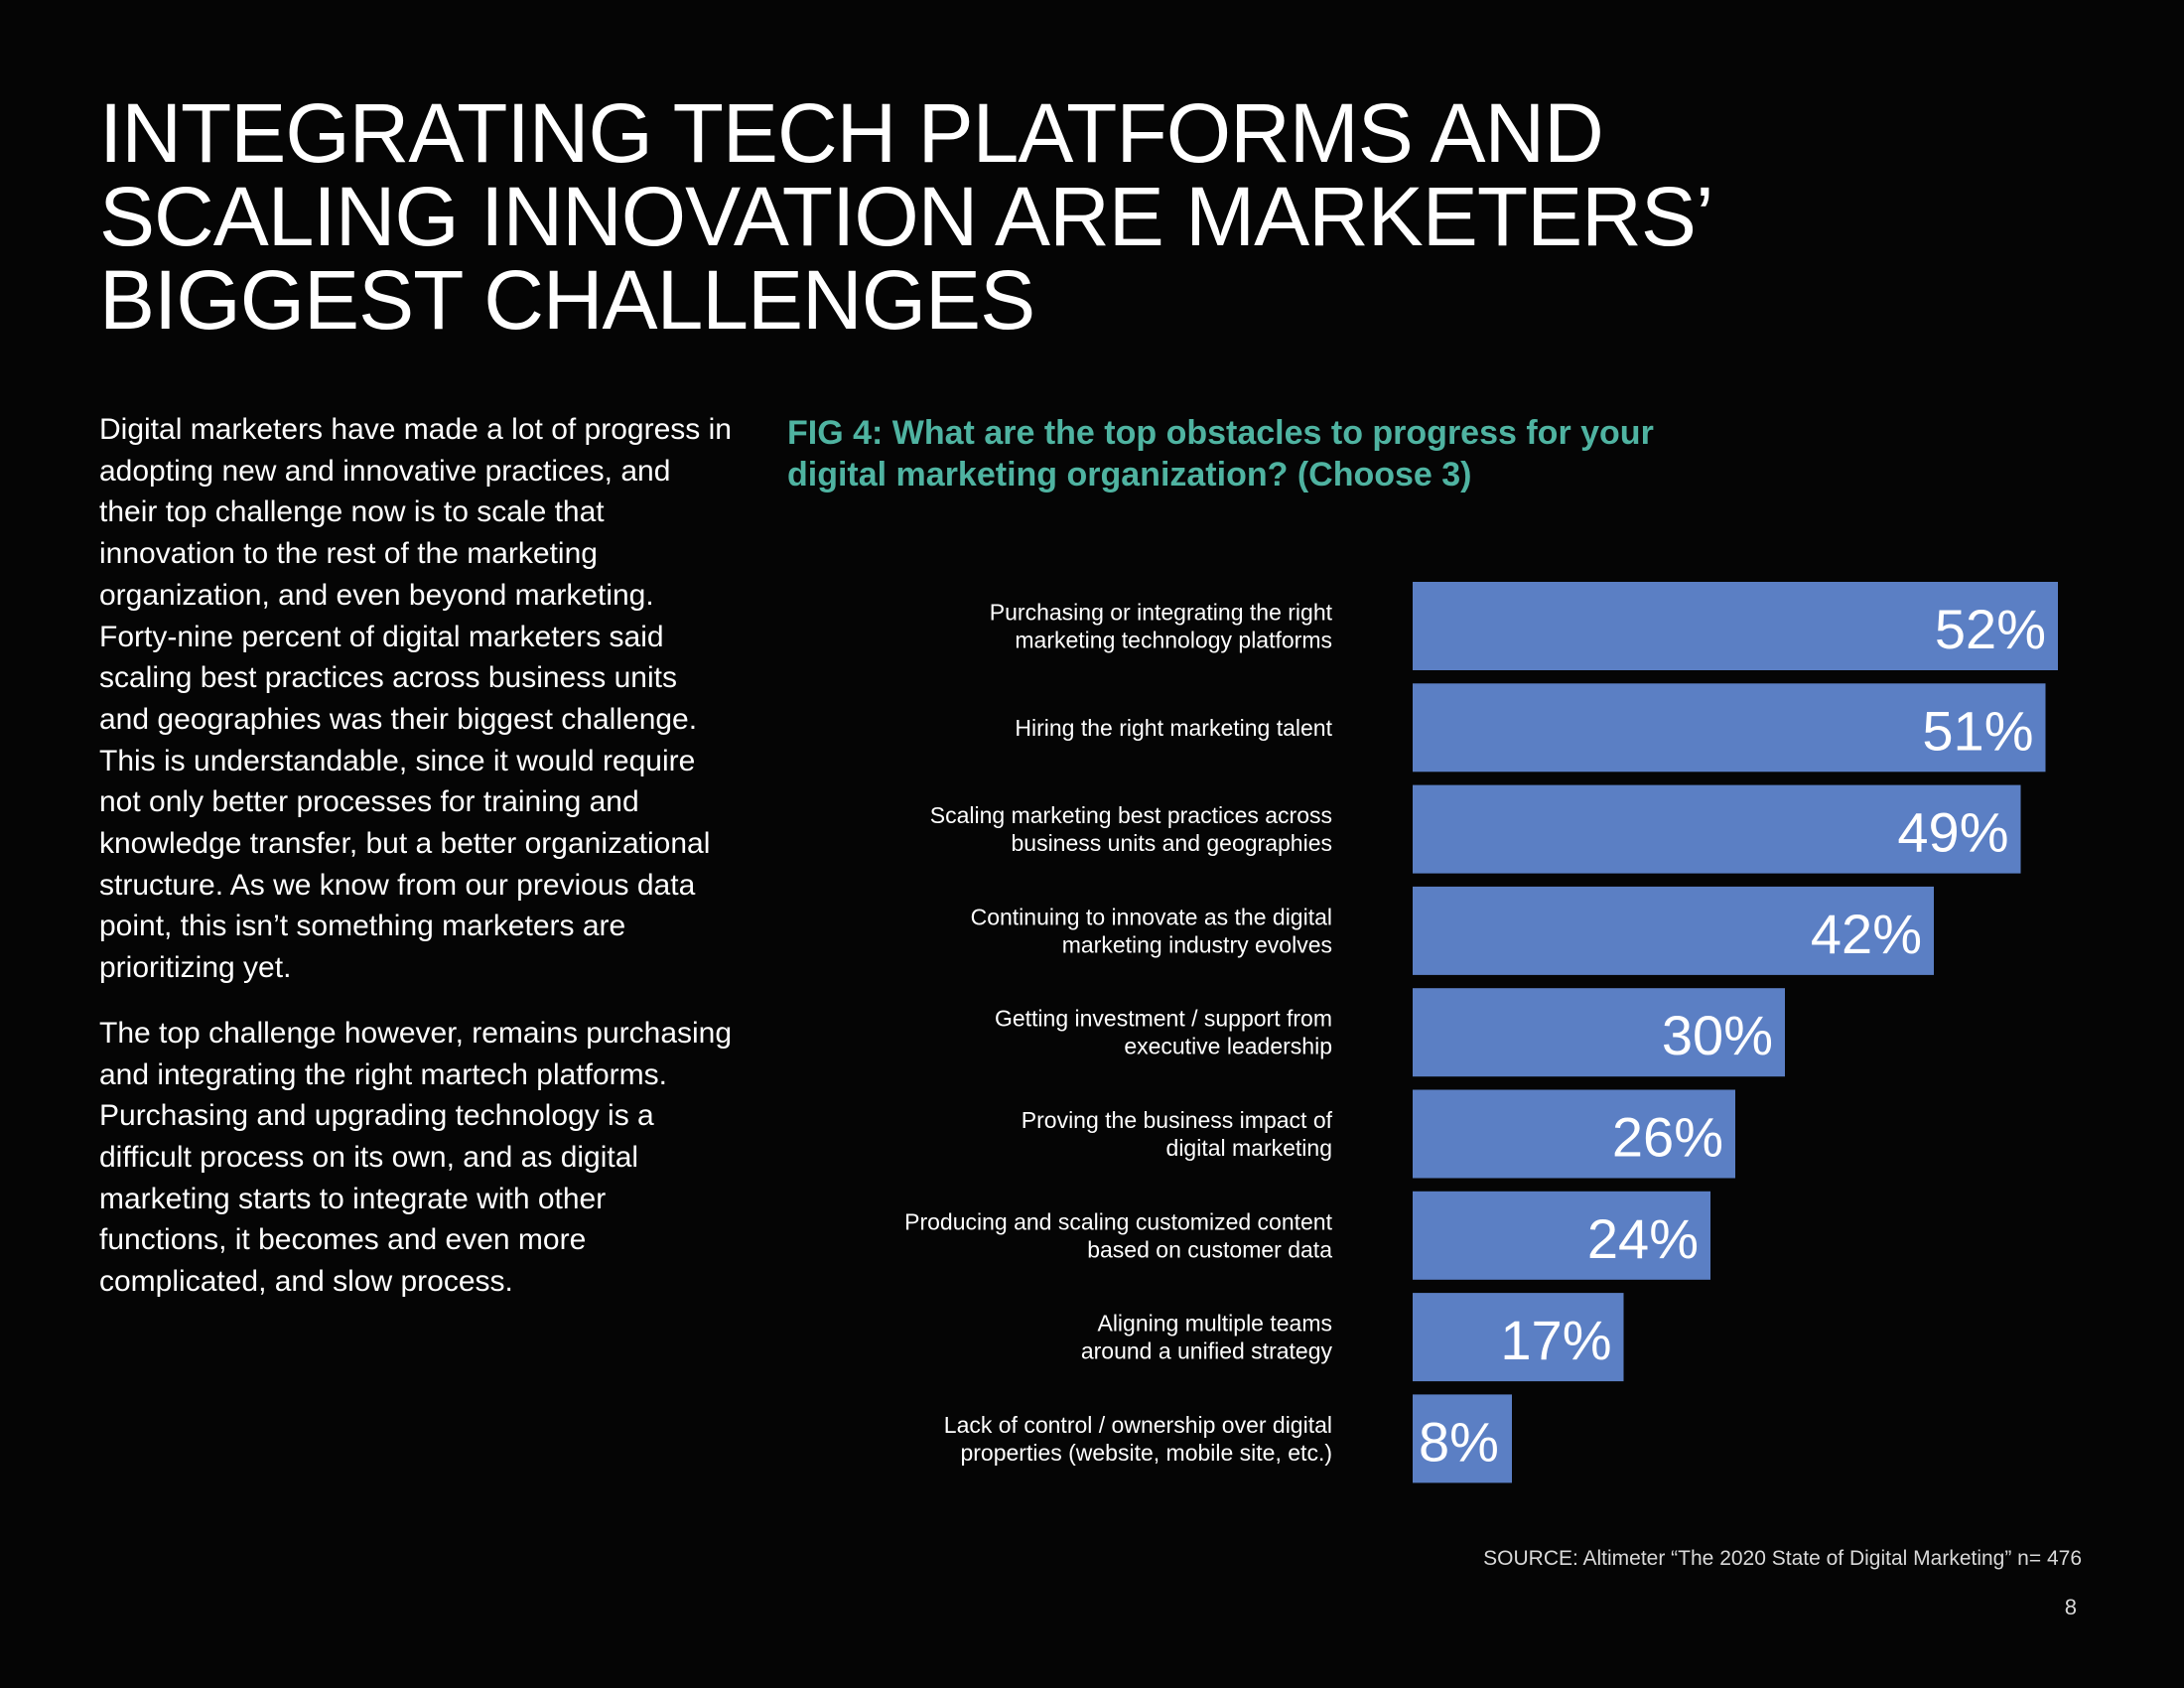 The image size is (2184, 1688). What do you see at coordinates (1207, 1351) in the screenshot?
I see `category-label: around a unified strategy` at bounding box center [1207, 1351].